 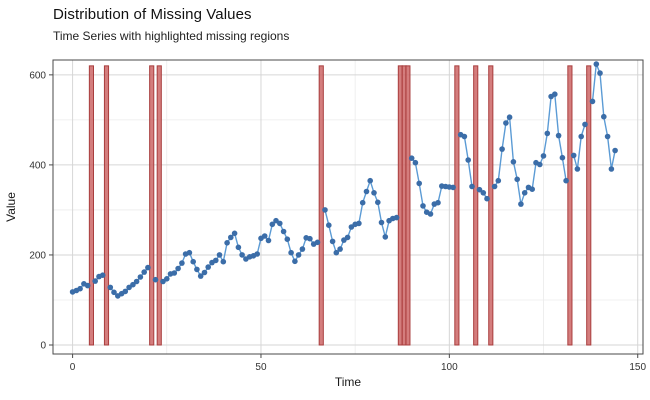 I want to click on y-tick-label: 600, so click(x=37, y=75).